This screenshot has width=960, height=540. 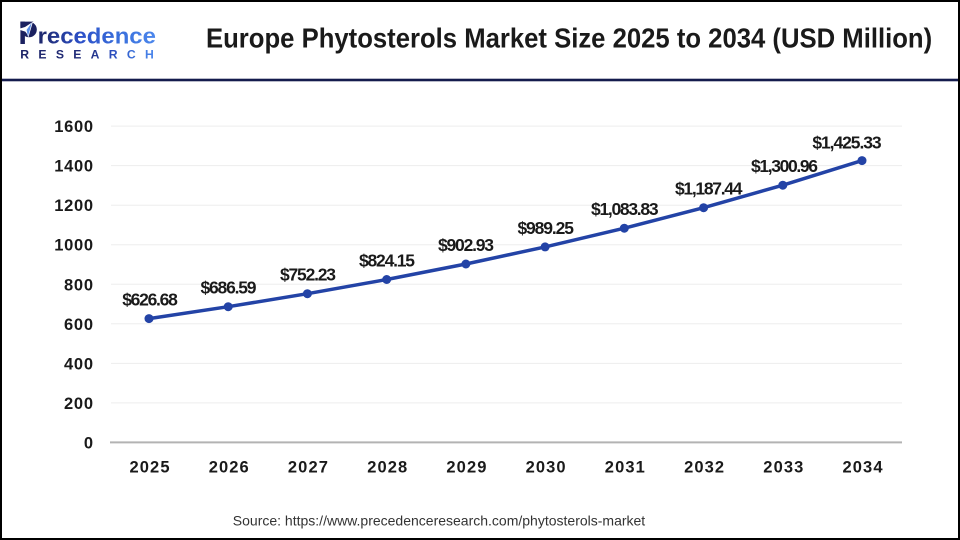 I want to click on svg-text: $824.15, so click(x=387, y=261).